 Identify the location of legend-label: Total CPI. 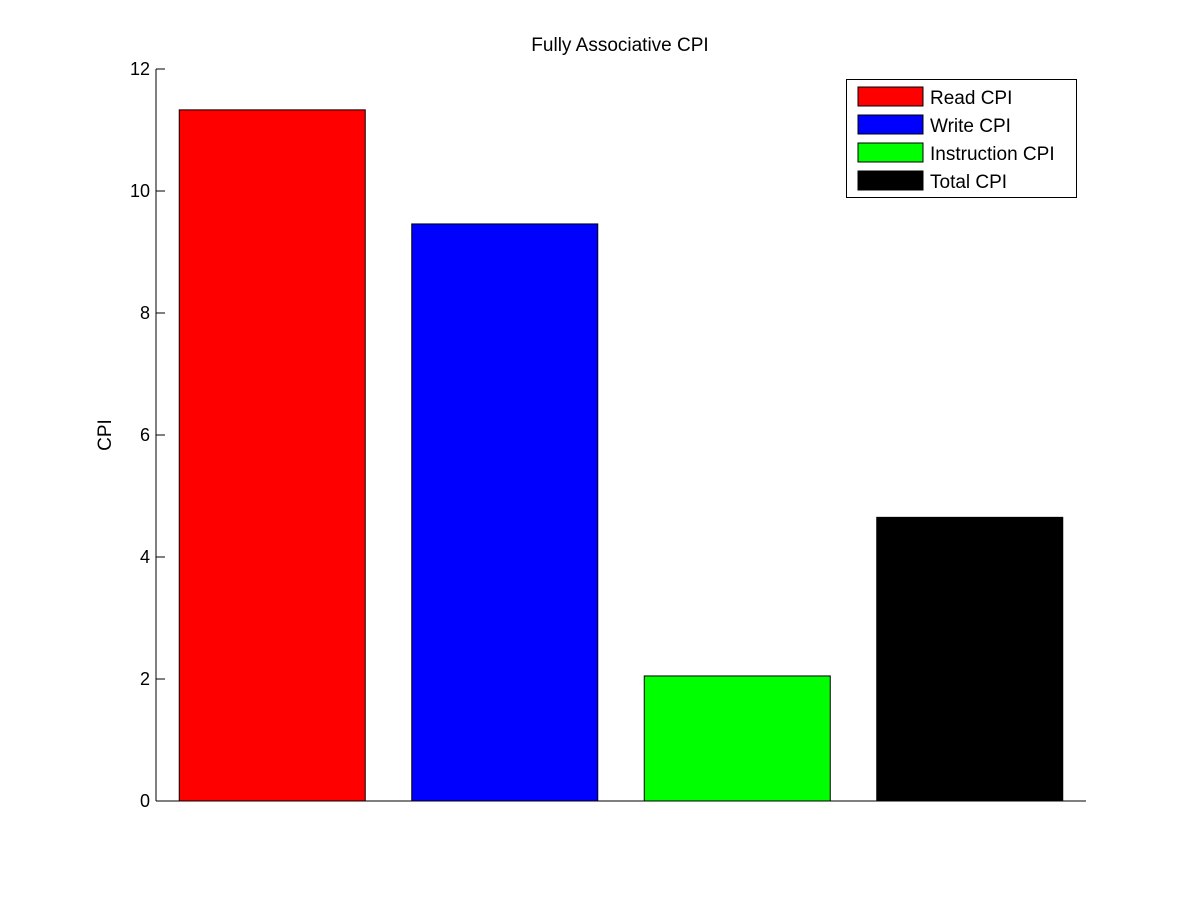
(968, 182).